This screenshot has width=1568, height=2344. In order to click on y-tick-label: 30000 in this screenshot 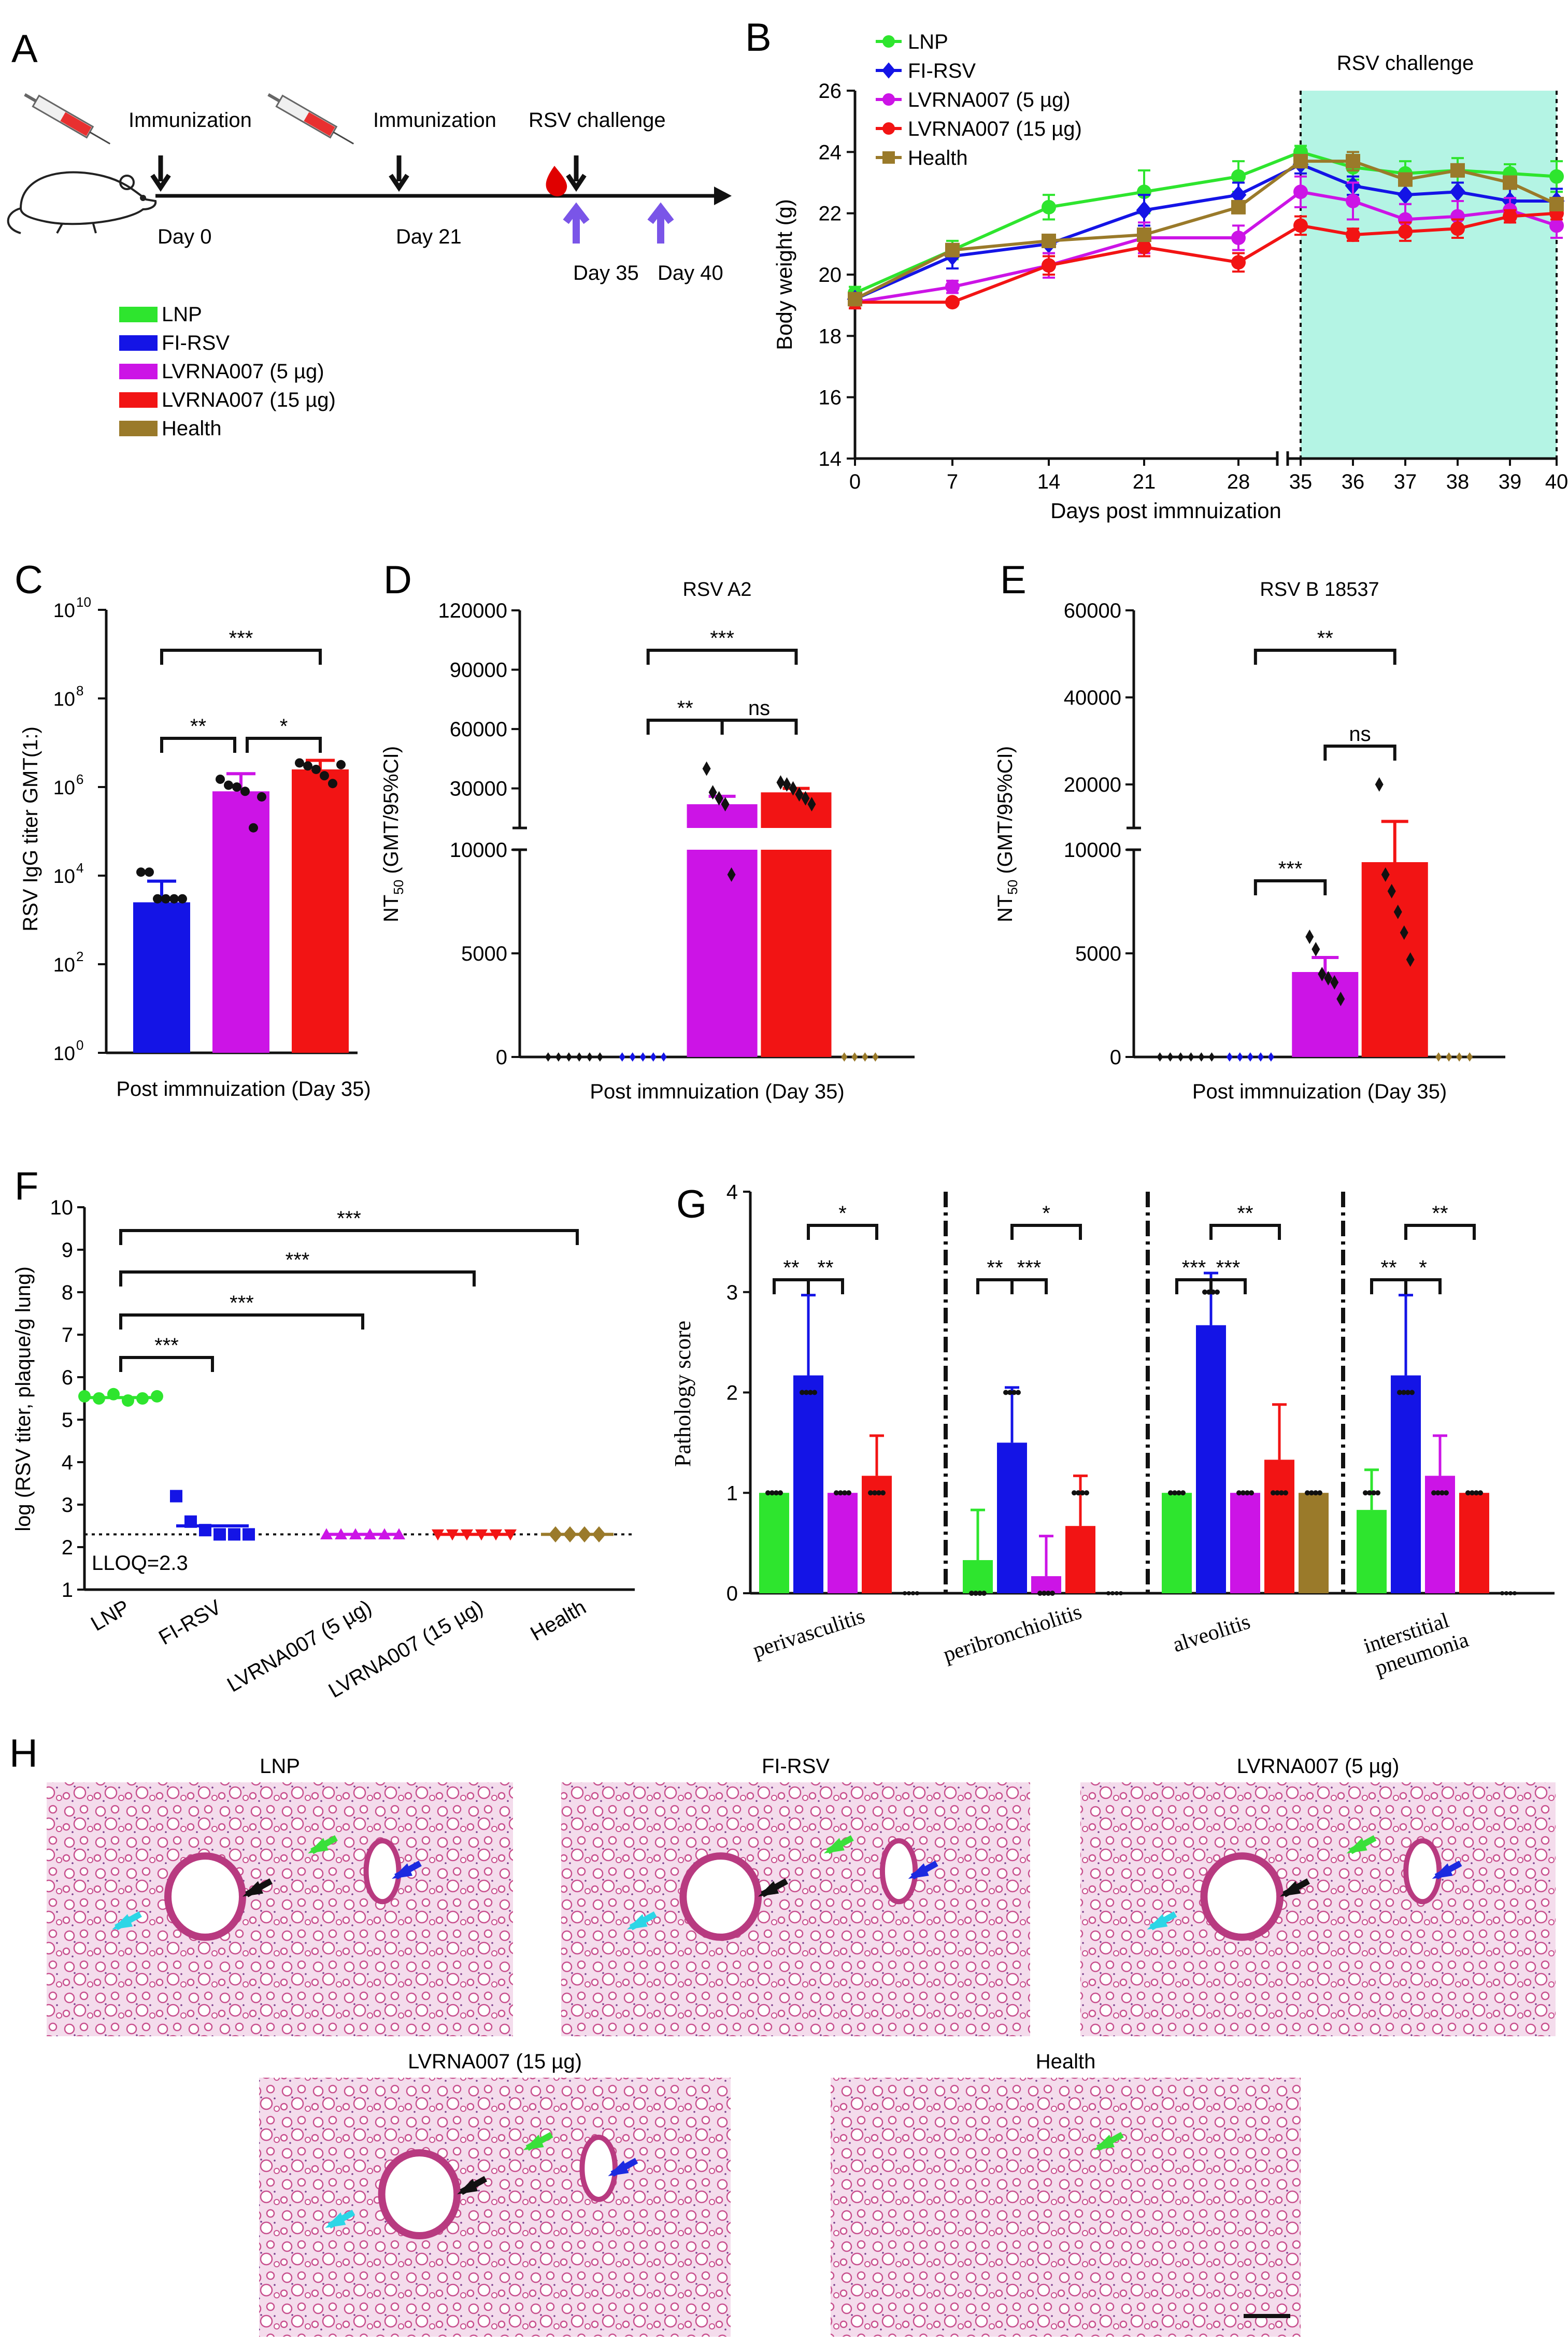, I will do `click(478, 790)`.